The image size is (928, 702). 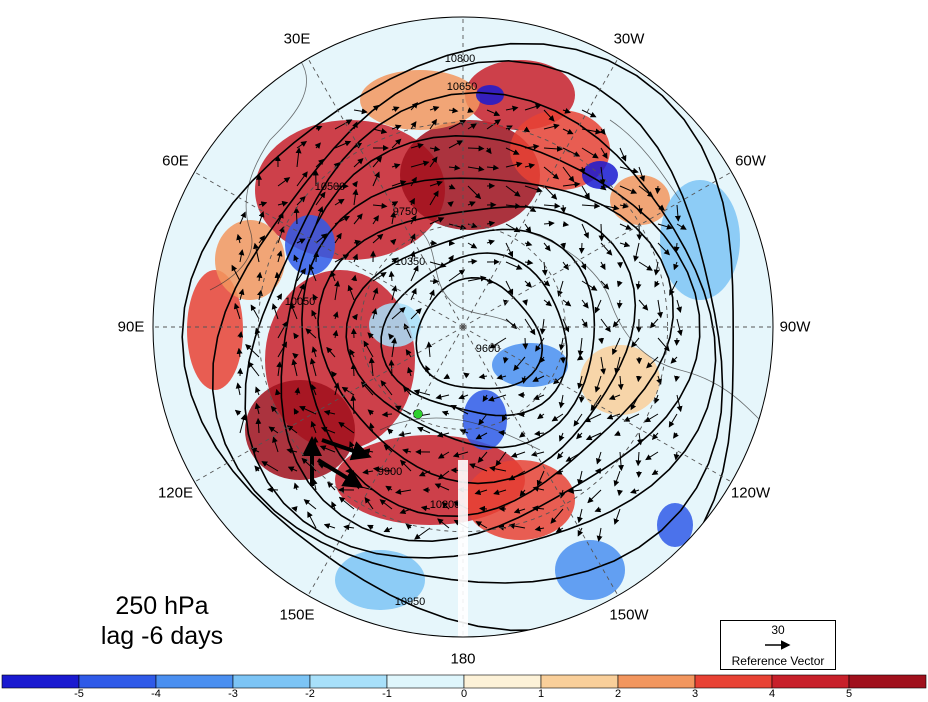 I want to click on longitude-label: 60E, so click(x=175, y=161).